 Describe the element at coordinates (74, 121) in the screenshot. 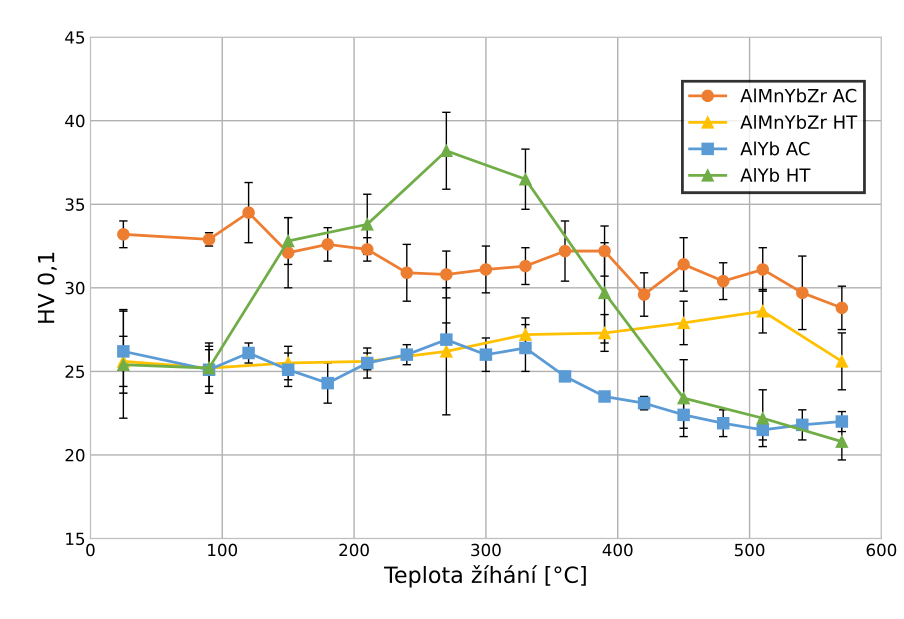

I see `y-tick-label: 40` at that location.